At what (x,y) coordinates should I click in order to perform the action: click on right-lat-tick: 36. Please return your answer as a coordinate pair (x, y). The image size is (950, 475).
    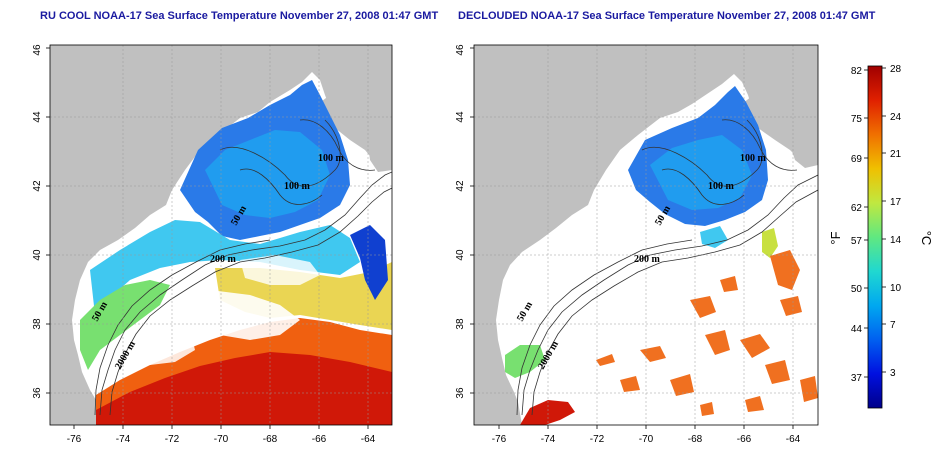
    Looking at the image, I should click on (460, 393).